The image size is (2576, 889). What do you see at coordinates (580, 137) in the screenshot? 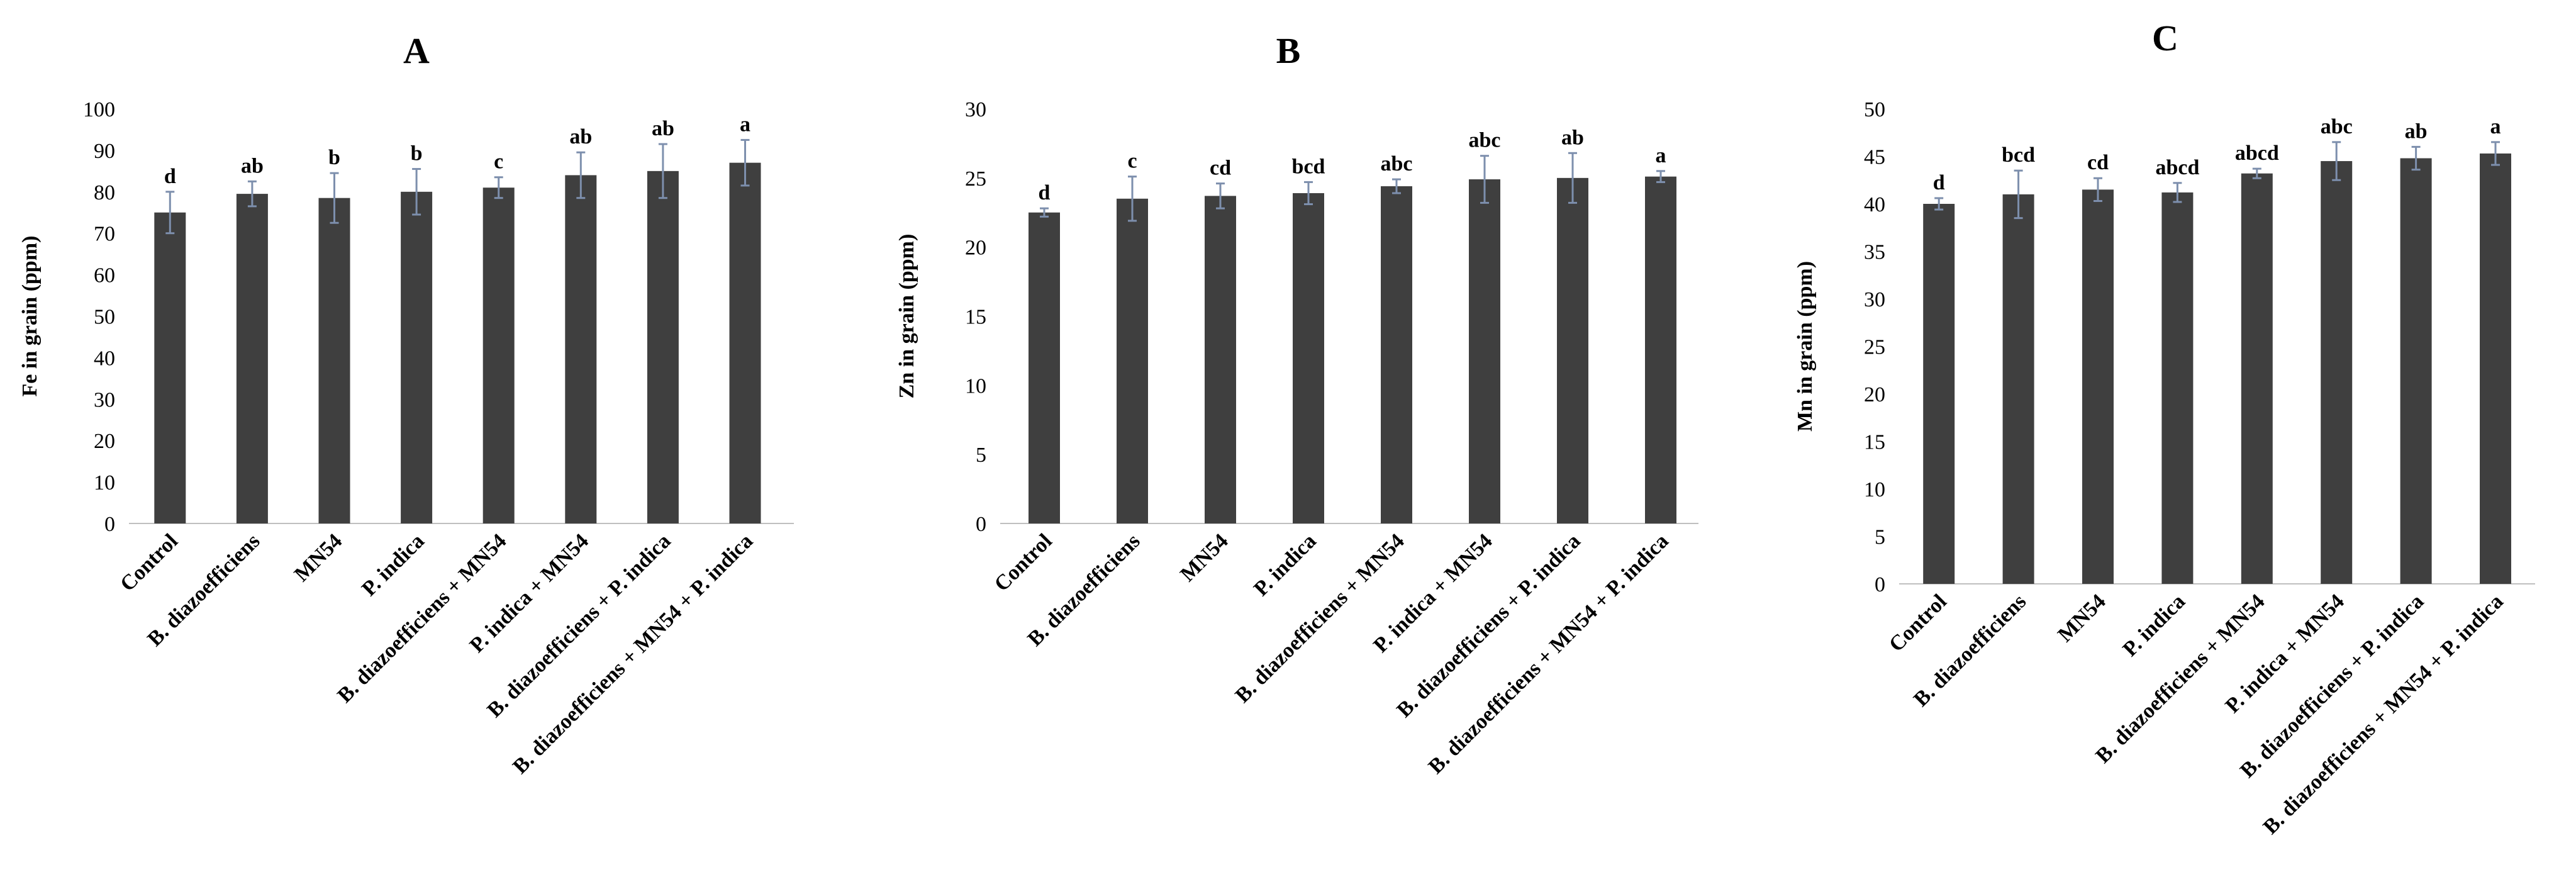
I see `significance-label-6: ab` at bounding box center [580, 137].